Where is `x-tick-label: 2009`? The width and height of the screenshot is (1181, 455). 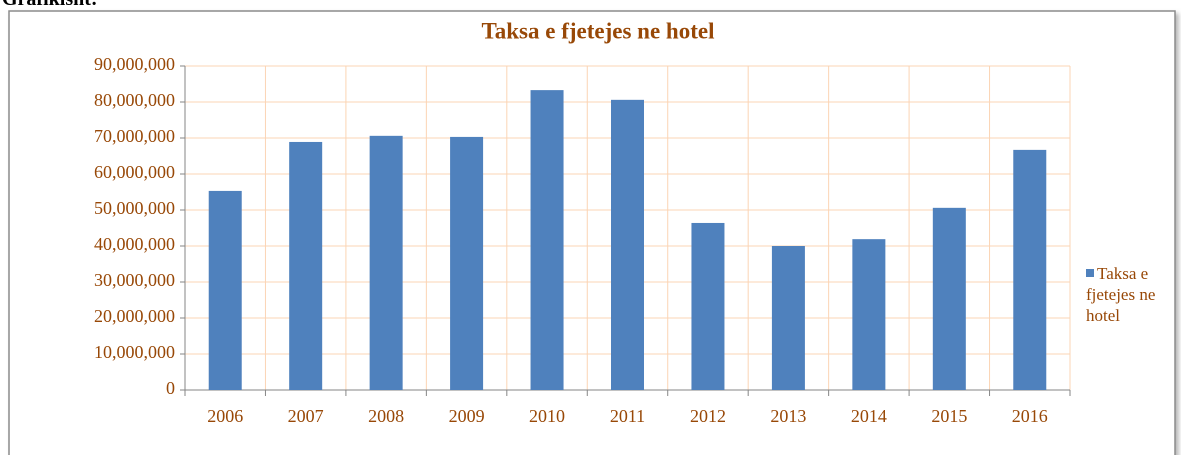 x-tick-label: 2009 is located at coordinates (467, 416).